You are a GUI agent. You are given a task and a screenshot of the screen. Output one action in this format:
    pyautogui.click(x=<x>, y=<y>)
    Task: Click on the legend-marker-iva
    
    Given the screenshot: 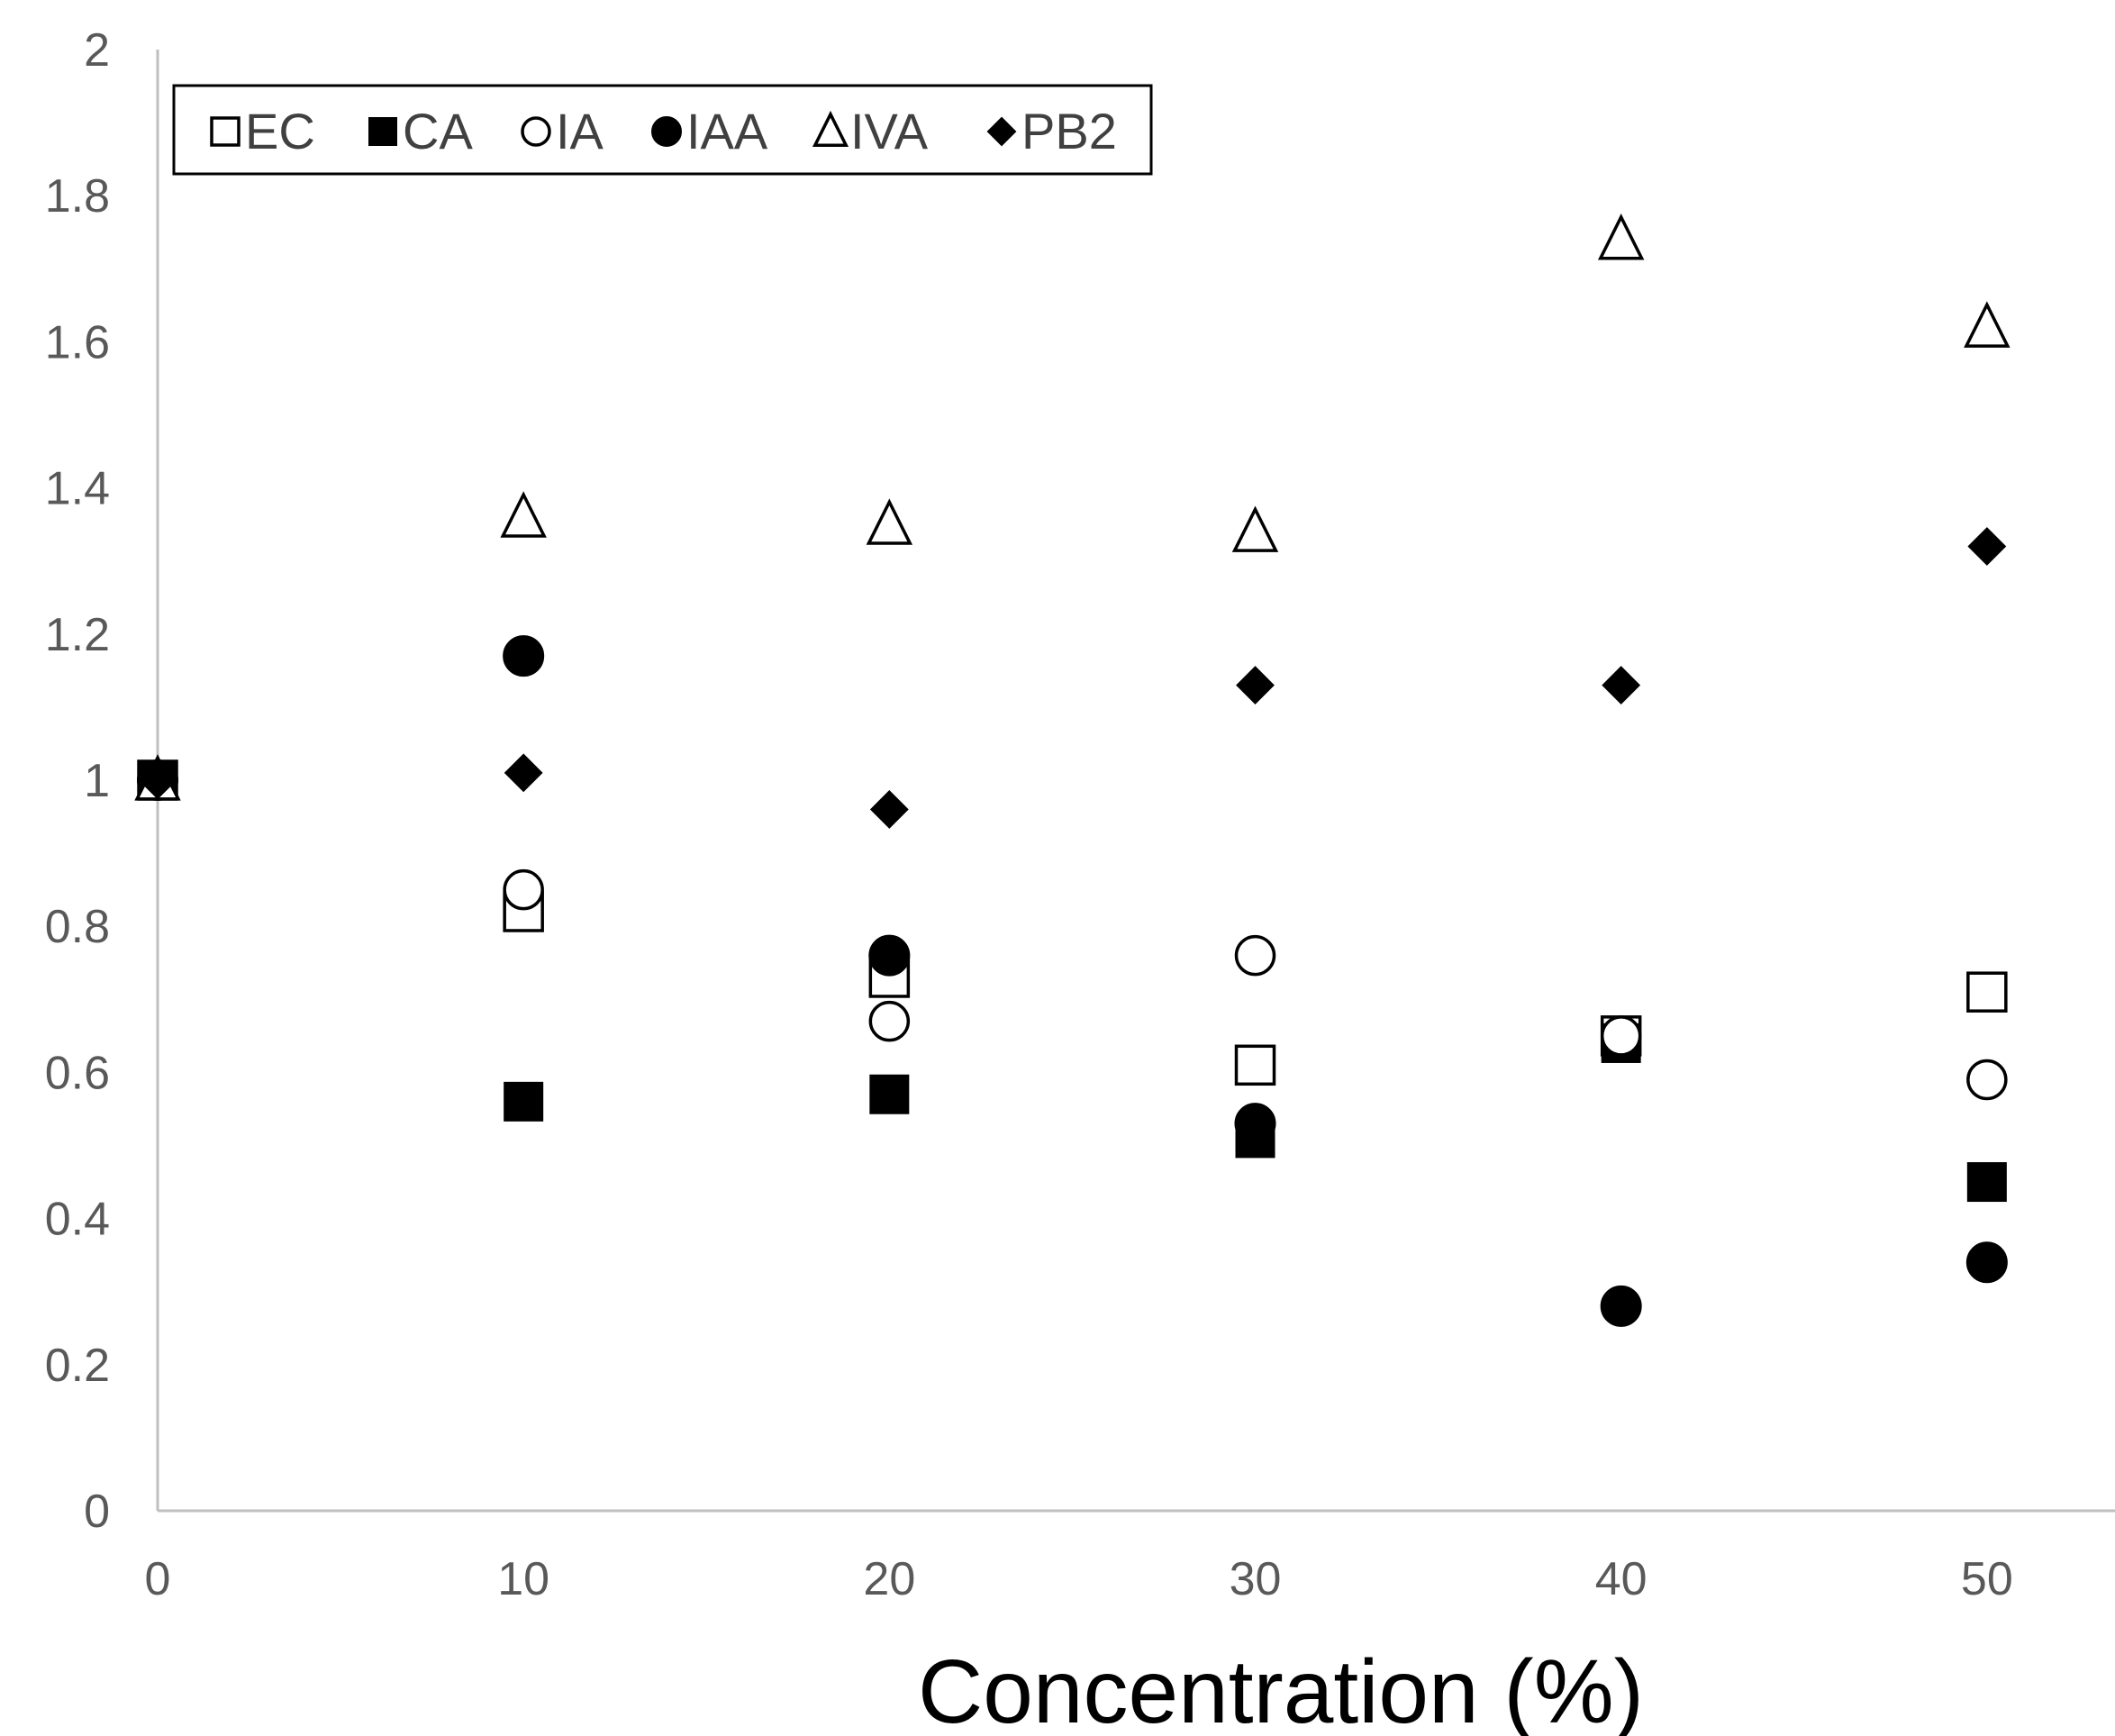 What is the action you would take?
    pyautogui.click(x=830, y=128)
    